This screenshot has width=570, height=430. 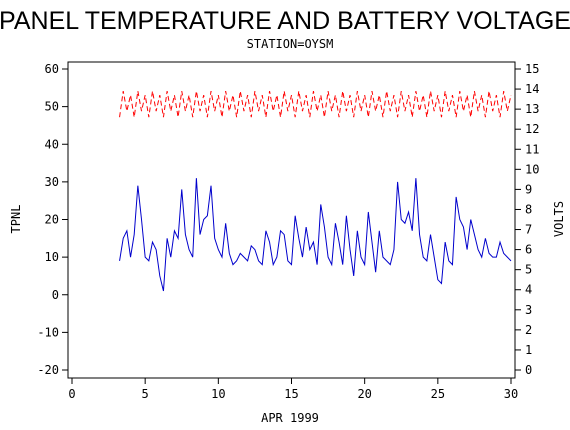 I want to click on y2-tick-label: 14, so click(x=532, y=89).